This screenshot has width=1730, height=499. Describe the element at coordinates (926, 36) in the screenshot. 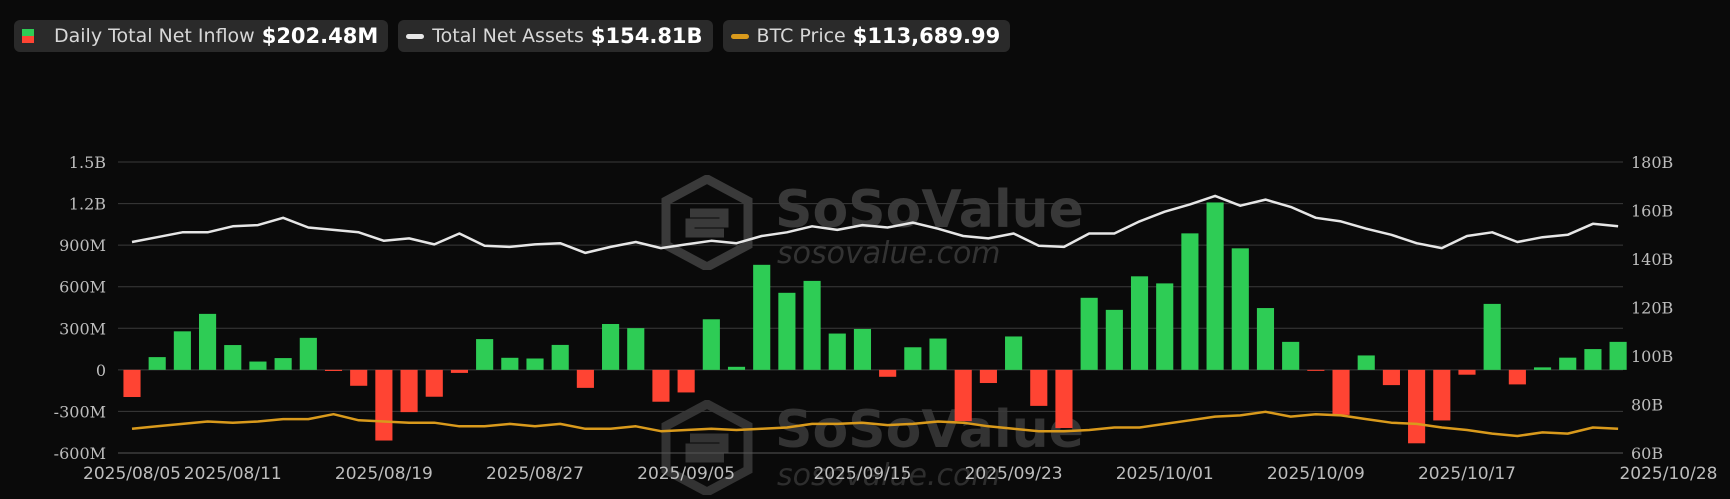

I see `legend-btc-value: $113,689.99` at that location.